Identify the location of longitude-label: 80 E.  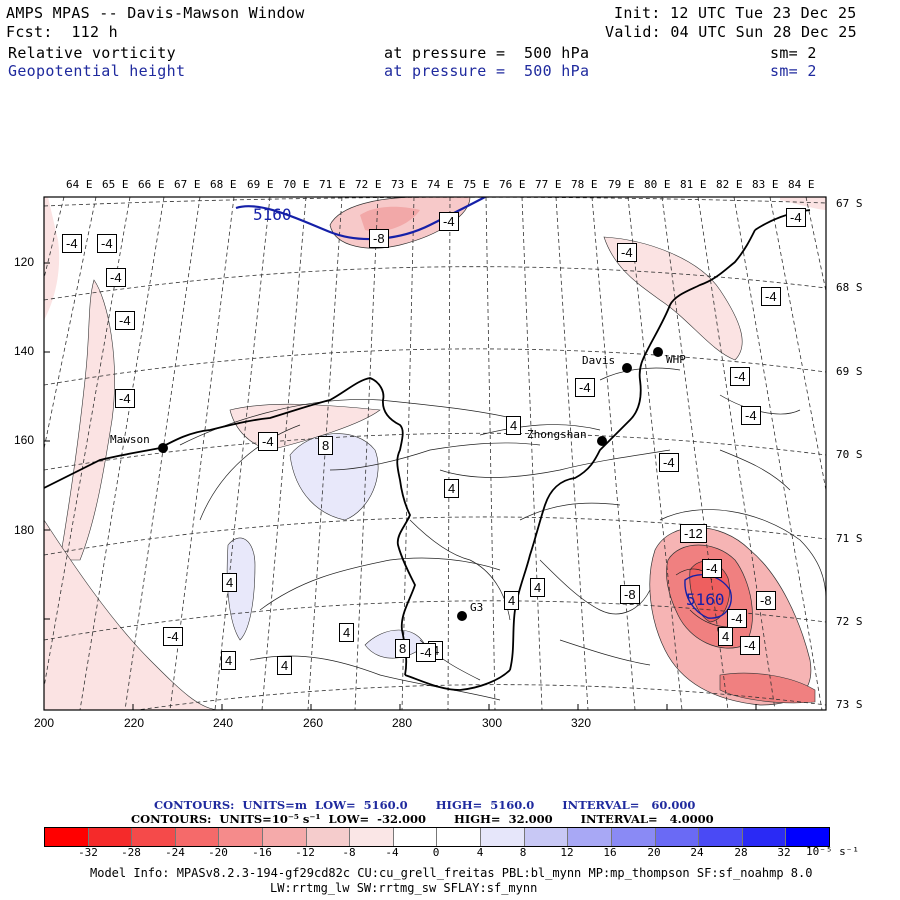
(657, 184).